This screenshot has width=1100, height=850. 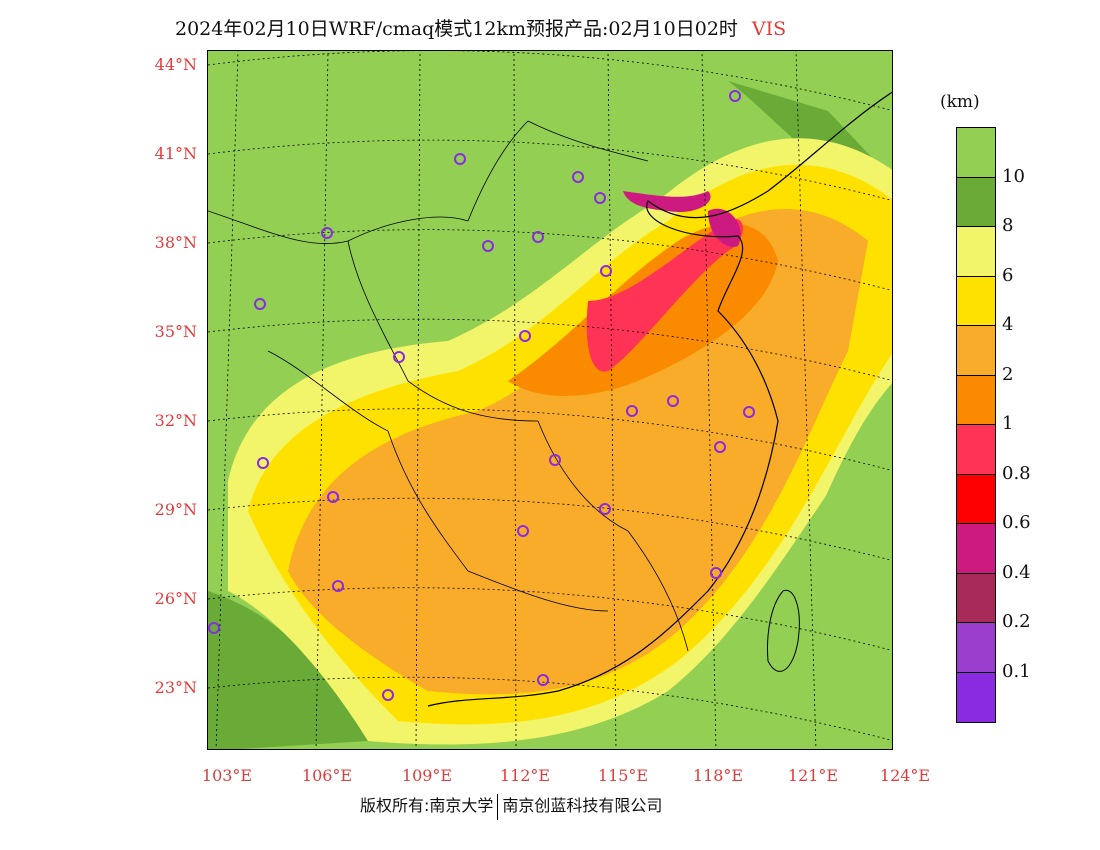 I want to click on lat-label: 23°N, so click(x=175, y=687).